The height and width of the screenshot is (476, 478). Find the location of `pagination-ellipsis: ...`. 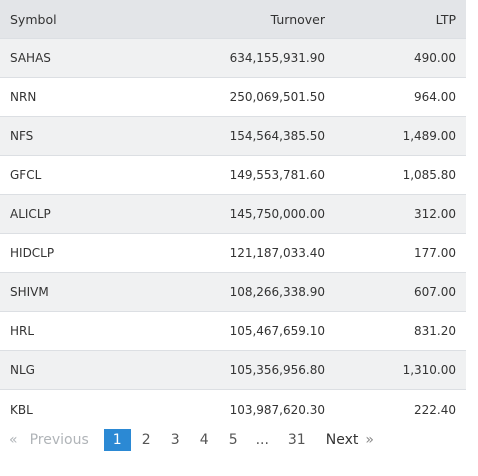

pagination-ellipsis: ... is located at coordinates (262, 440).